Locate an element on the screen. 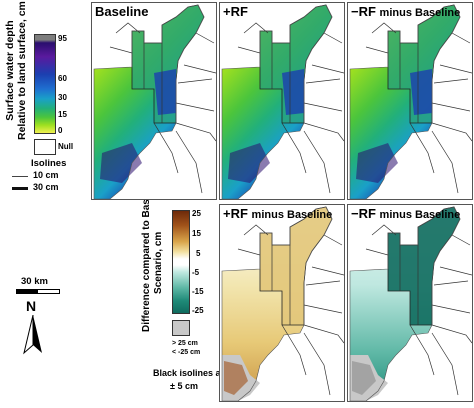  panel-title-baseline-main: Baseline is located at coordinates (122, 11).